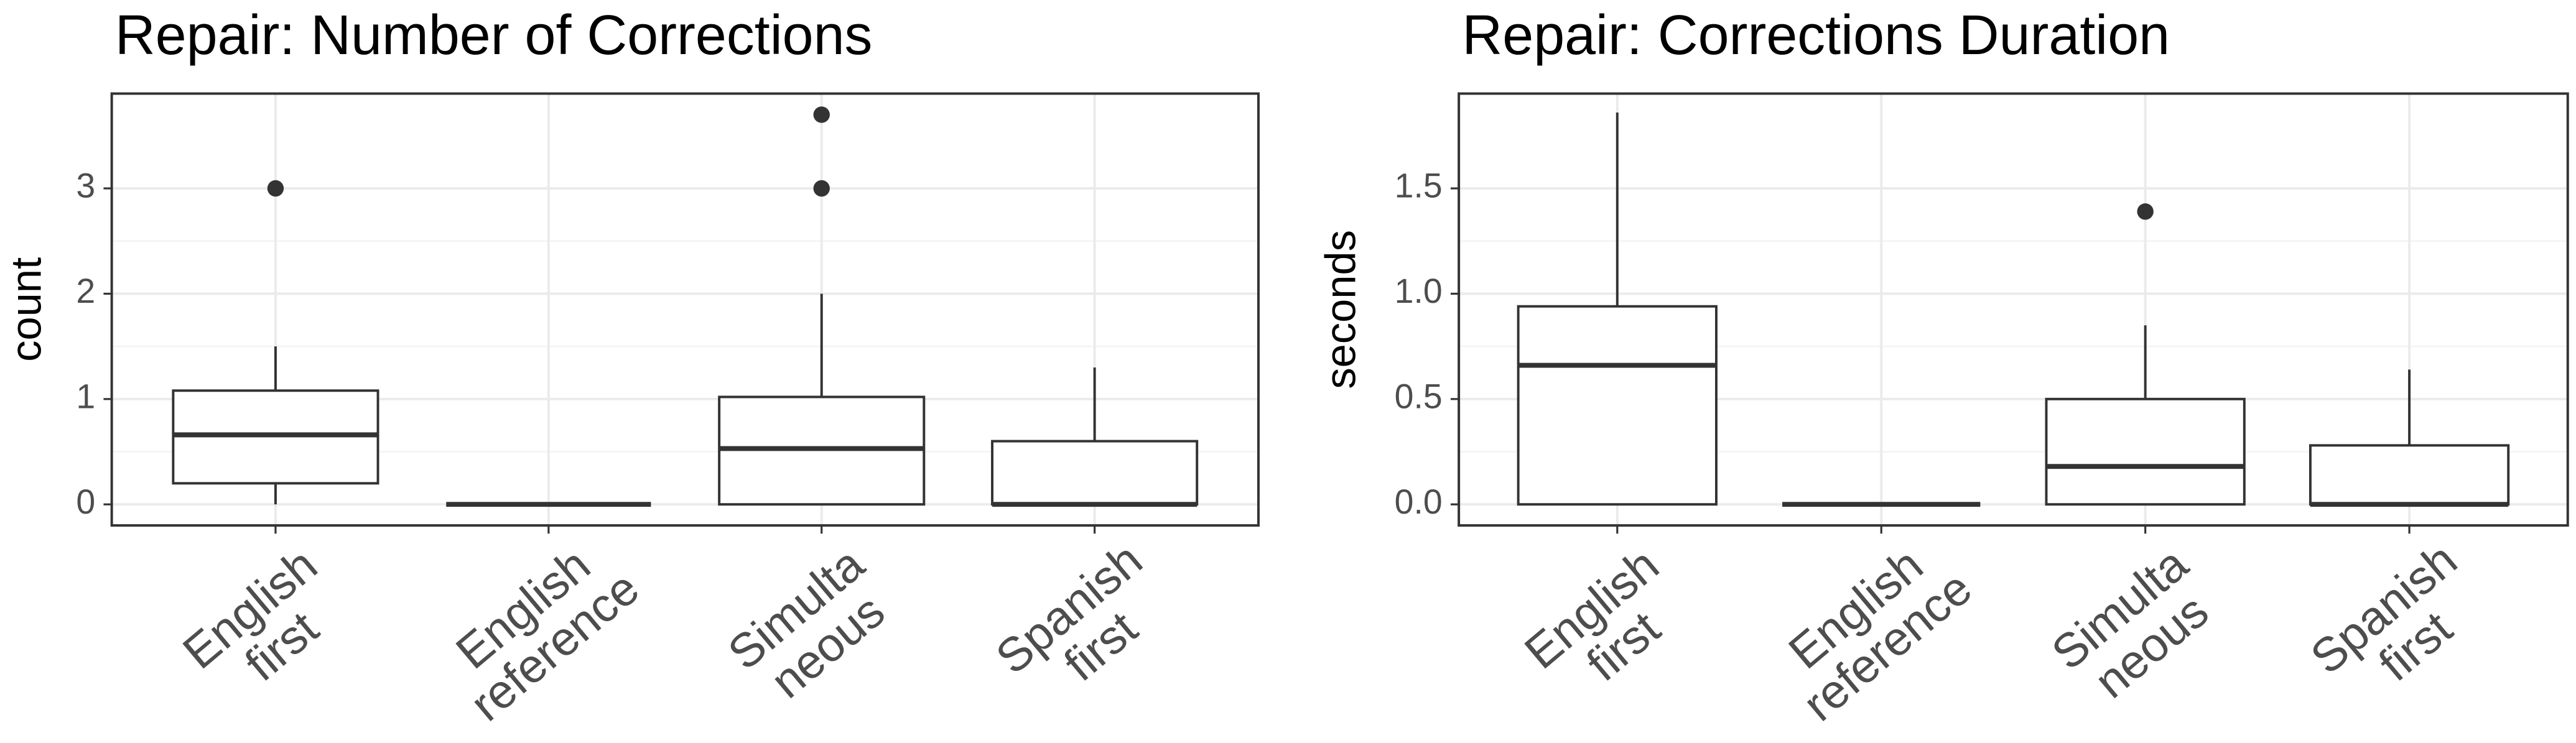 The image size is (2576, 743). What do you see at coordinates (1419, 291) in the screenshot?
I see `y-tick-label: 1.0` at bounding box center [1419, 291].